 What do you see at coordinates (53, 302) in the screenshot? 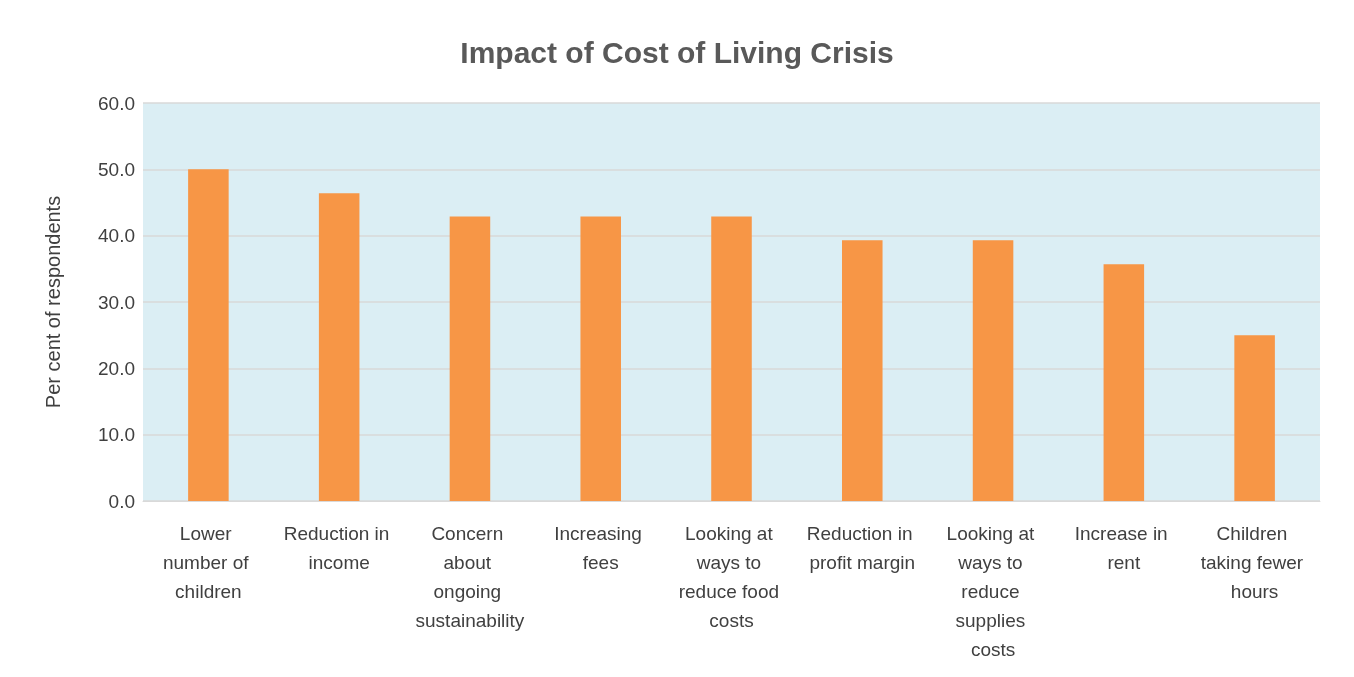
I see `y-axis-title: Per cent of respondents` at bounding box center [53, 302].